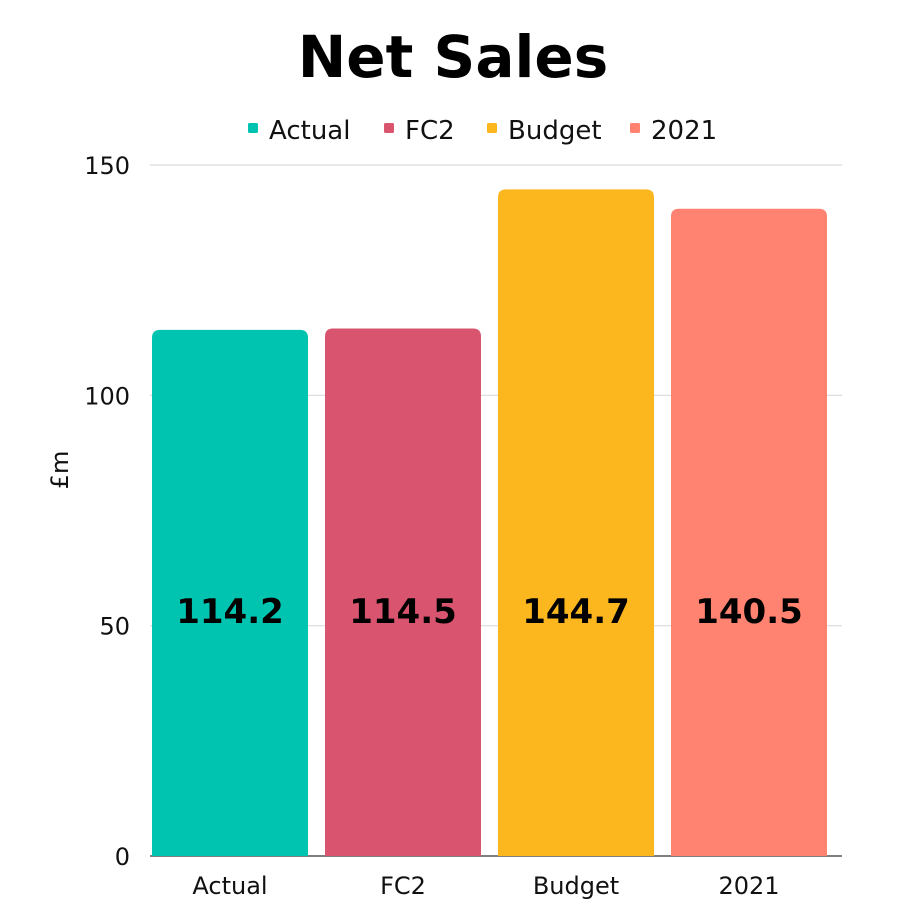 Image resolution: width=920 pixels, height=920 pixels. I want to click on legend-label: FC2, so click(430, 131).